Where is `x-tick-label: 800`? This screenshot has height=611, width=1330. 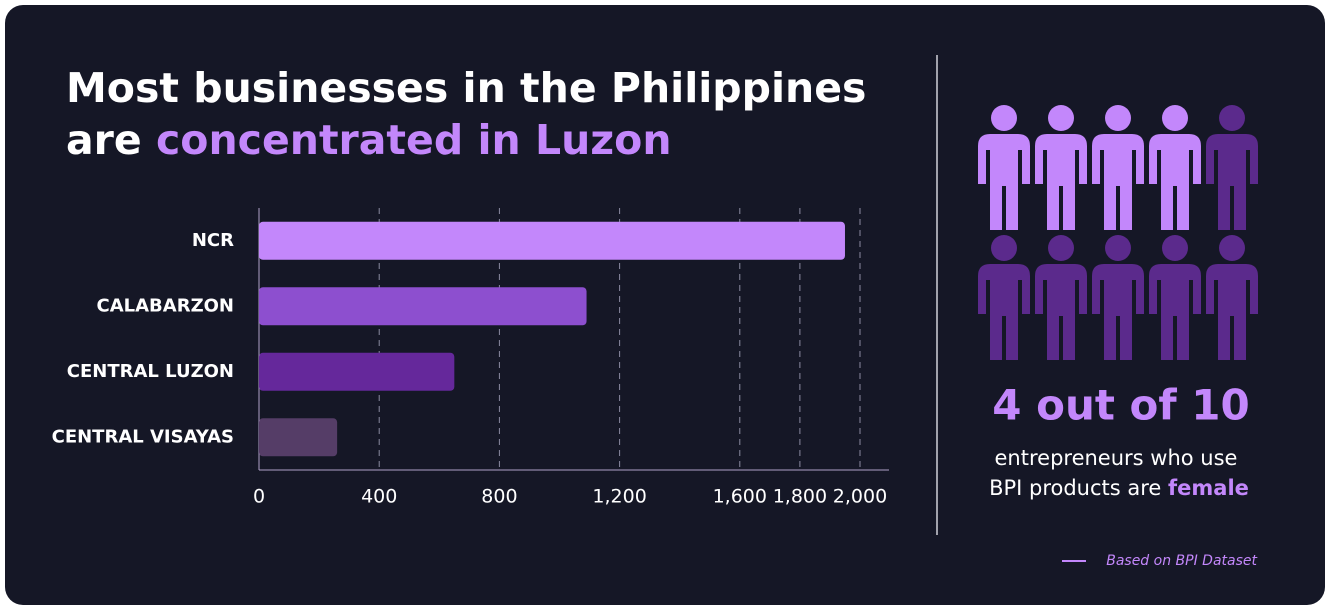 x-tick-label: 800 is located at coordinates (499, 497).